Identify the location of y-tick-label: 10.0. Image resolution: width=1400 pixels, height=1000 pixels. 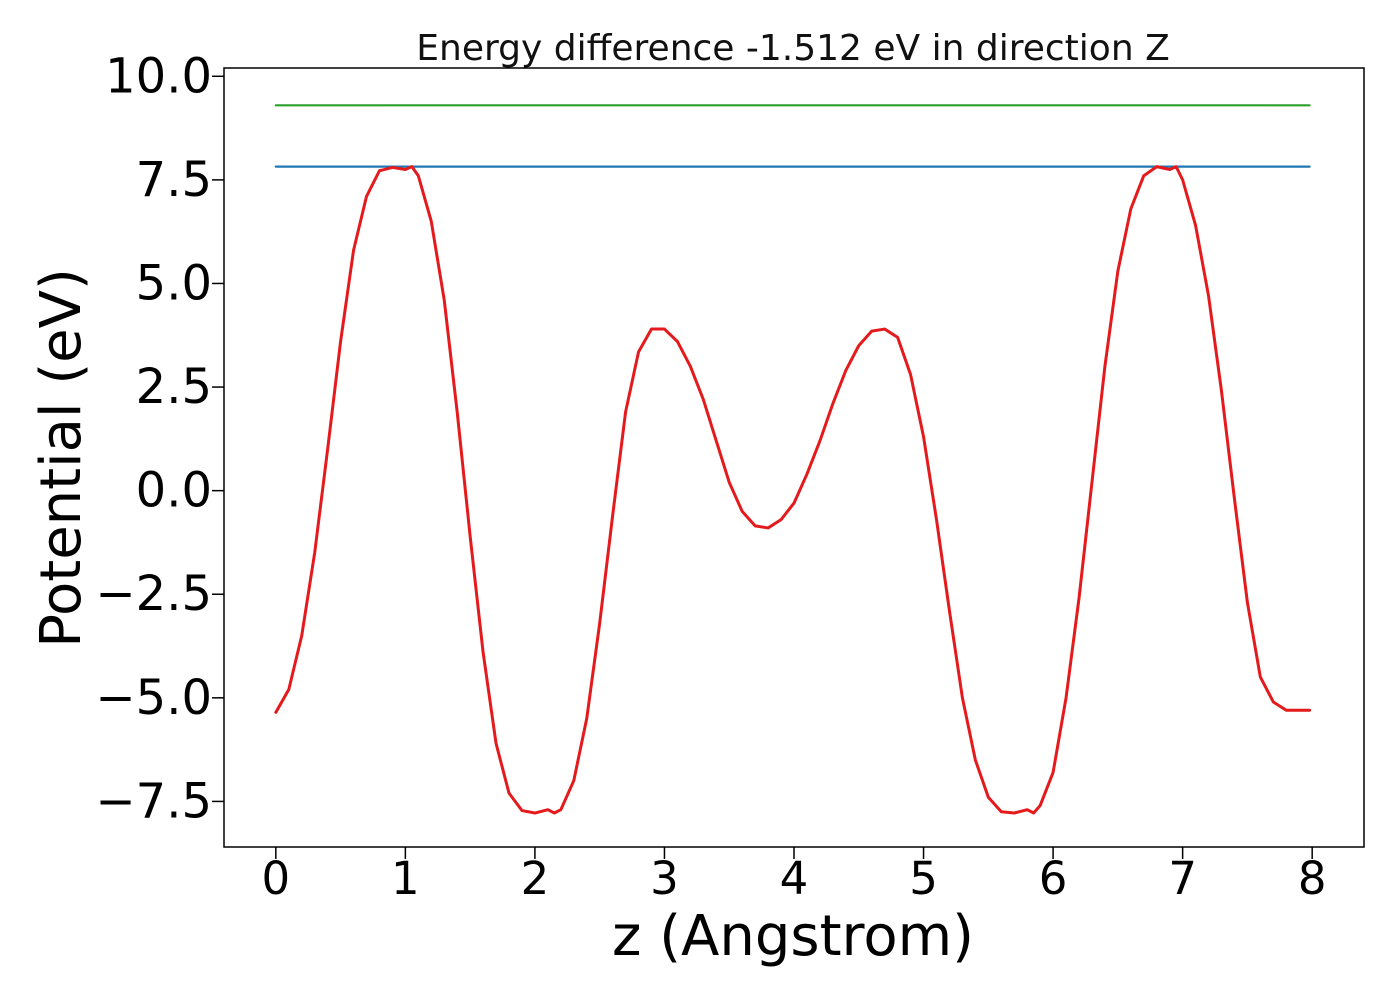
(158, 76).